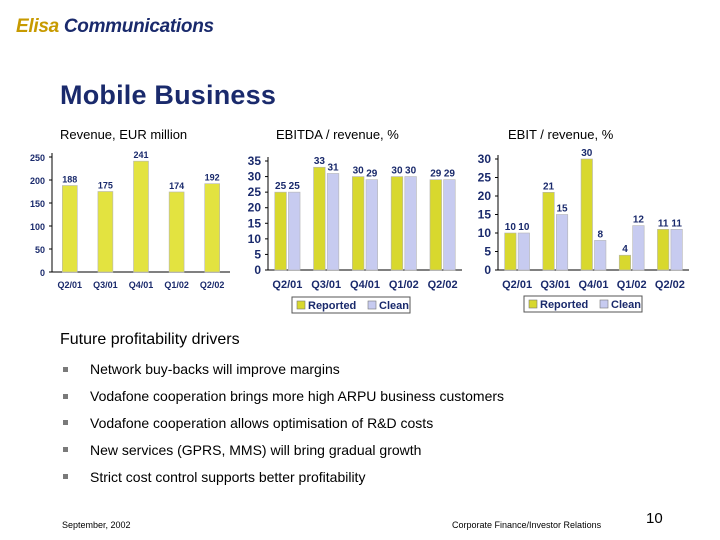  Describe the element at coordinates (561, 134) in the screenshot. I see `ebit-chart-title: EBIT / revenue, %` at that location.